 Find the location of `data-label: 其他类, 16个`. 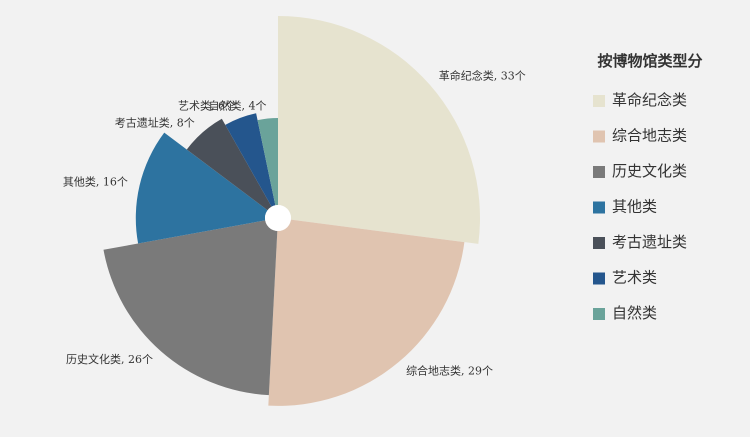

data-label: 其他类, 16个 is located at coordinates (95, 182).